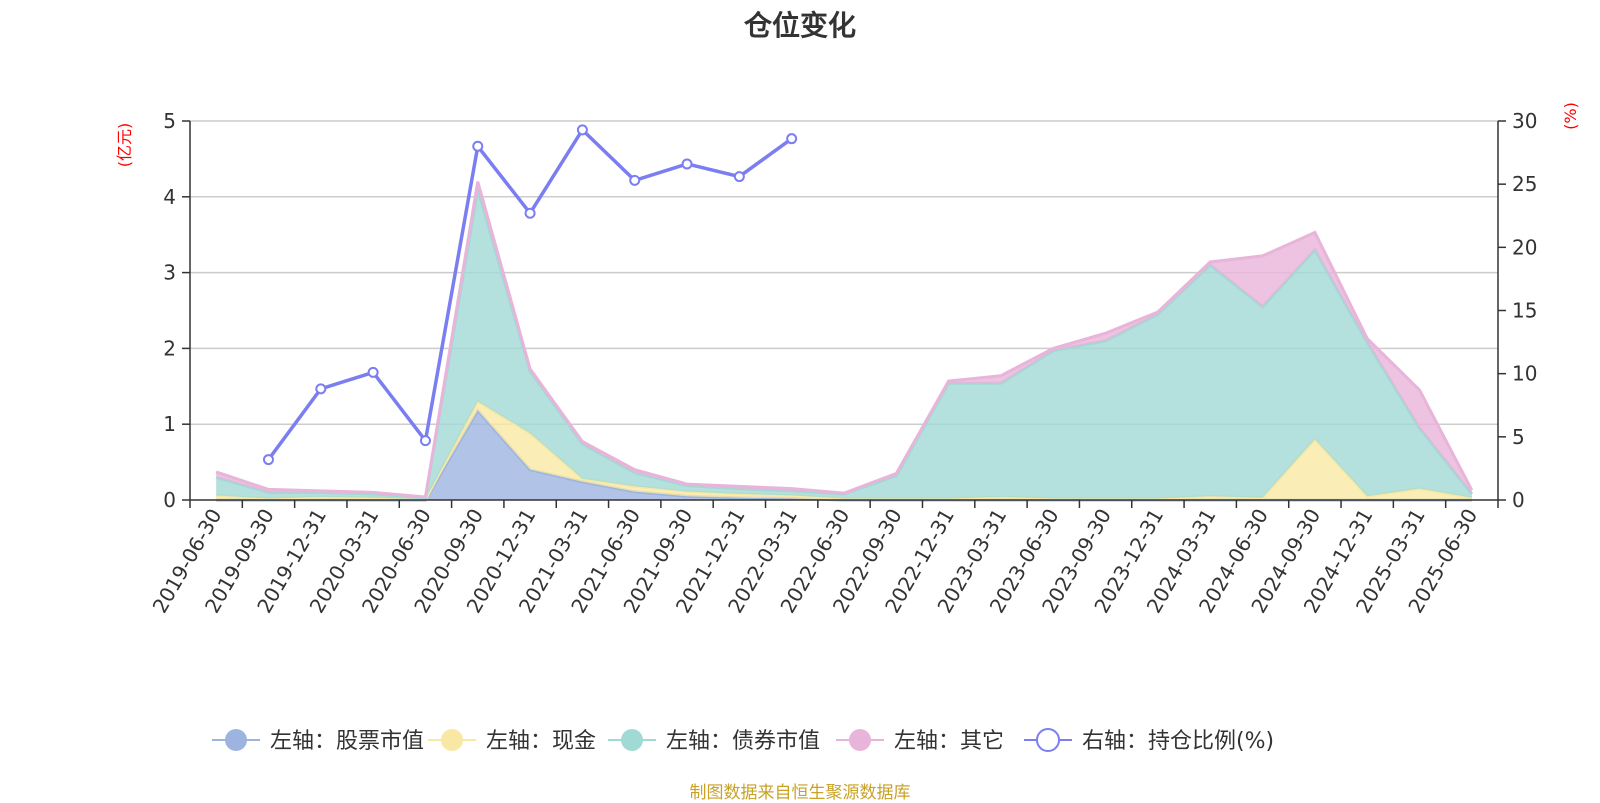 The width and height of the screenshot is (1600, 803). I want to click on right-tick-label: 0, so click(1518, 500).